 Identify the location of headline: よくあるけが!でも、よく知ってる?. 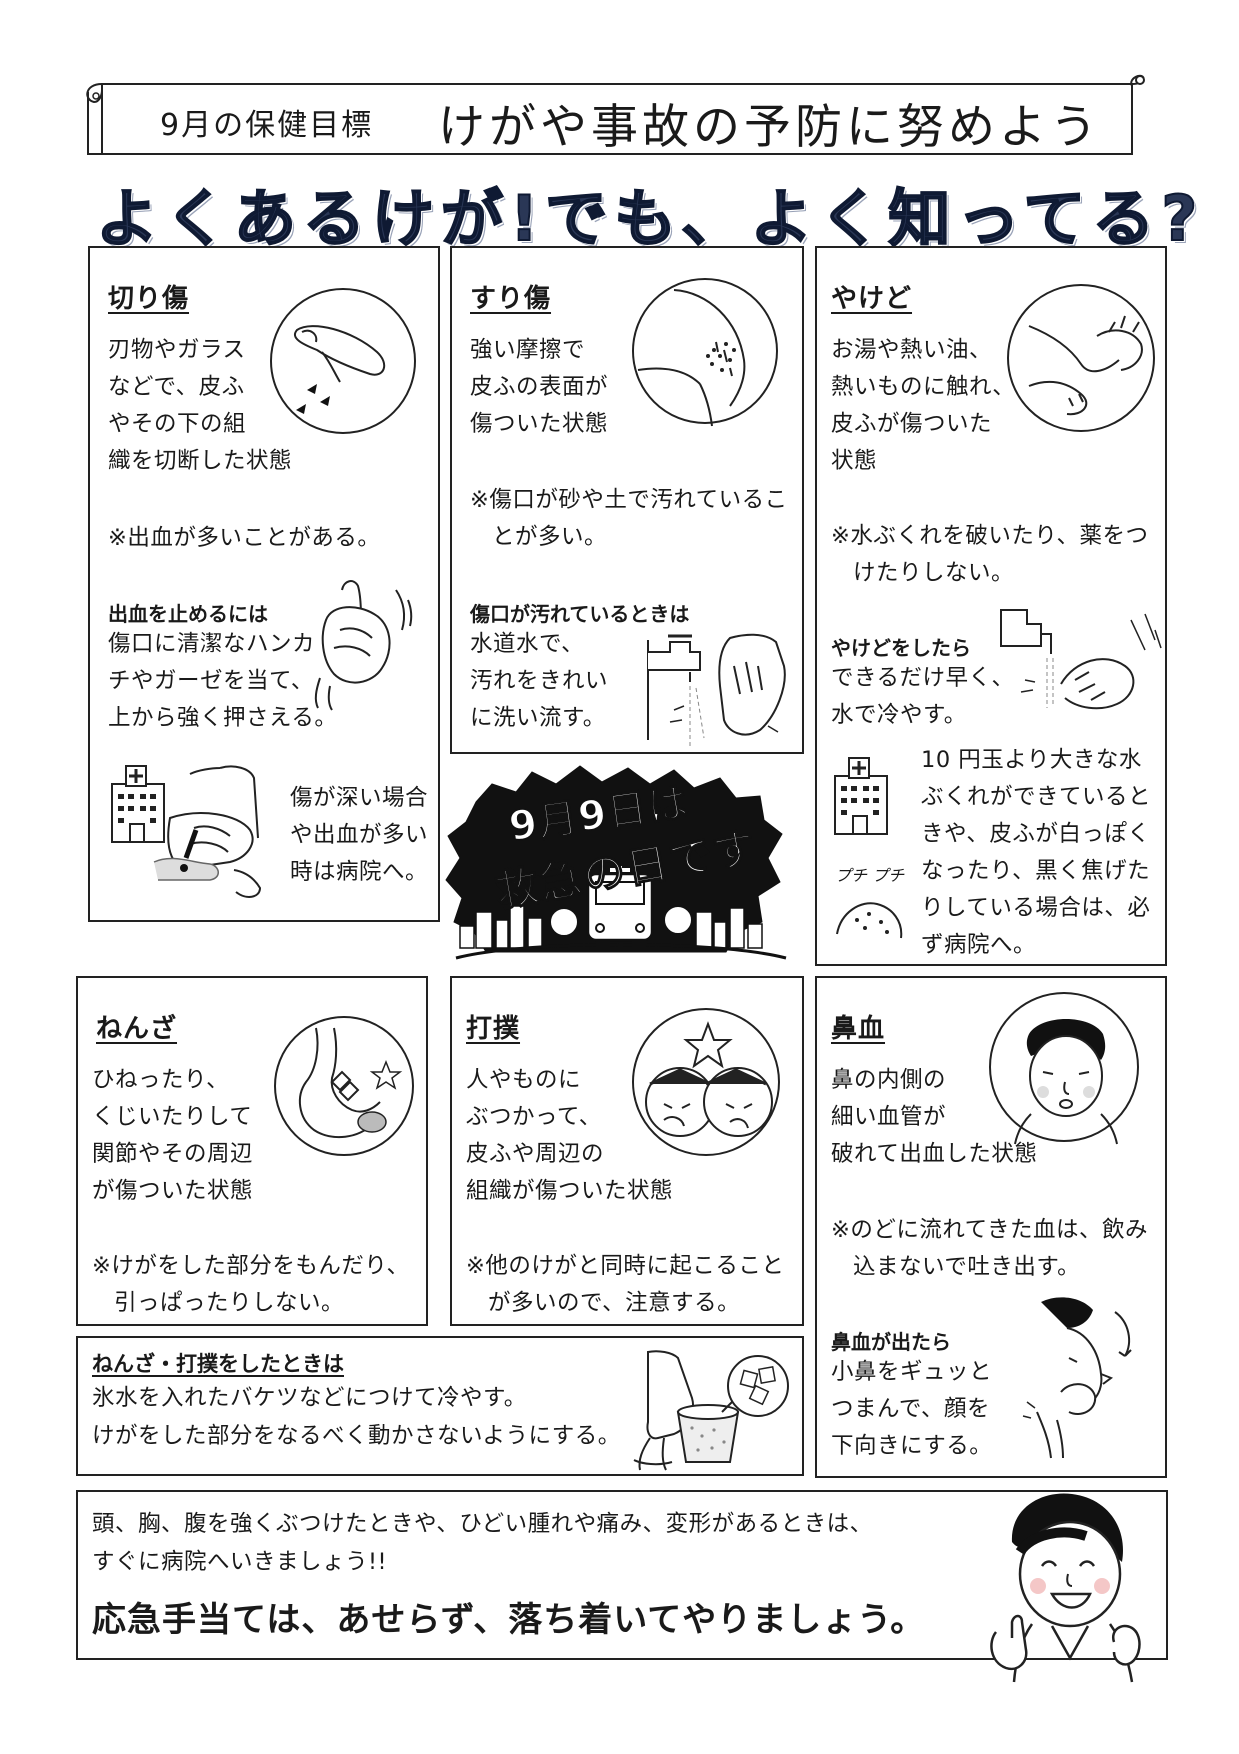
(650, 218).